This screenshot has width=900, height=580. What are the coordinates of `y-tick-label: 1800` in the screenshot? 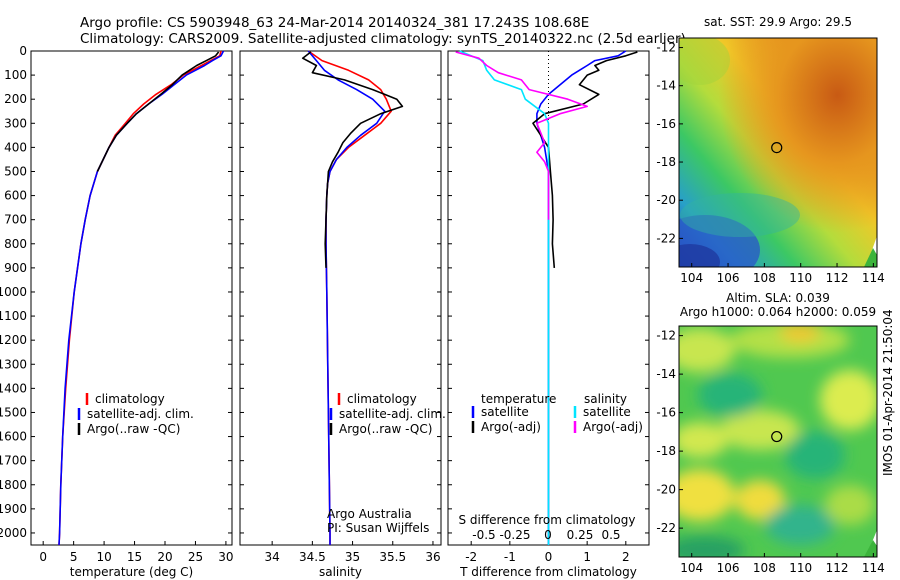 It's located at (13, 485).